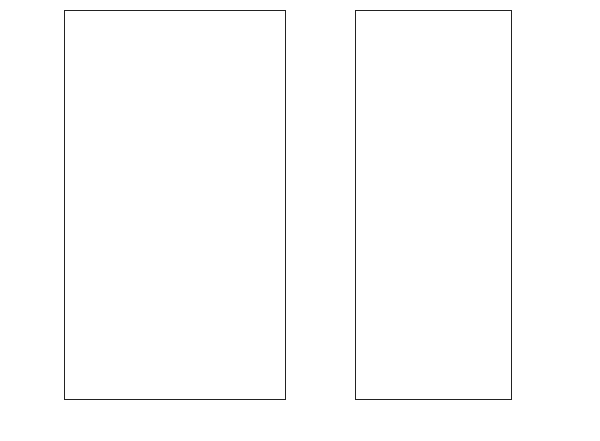 This screenshot has width=600, height=441. I want to click on z-axis-label, so click(18, 205).